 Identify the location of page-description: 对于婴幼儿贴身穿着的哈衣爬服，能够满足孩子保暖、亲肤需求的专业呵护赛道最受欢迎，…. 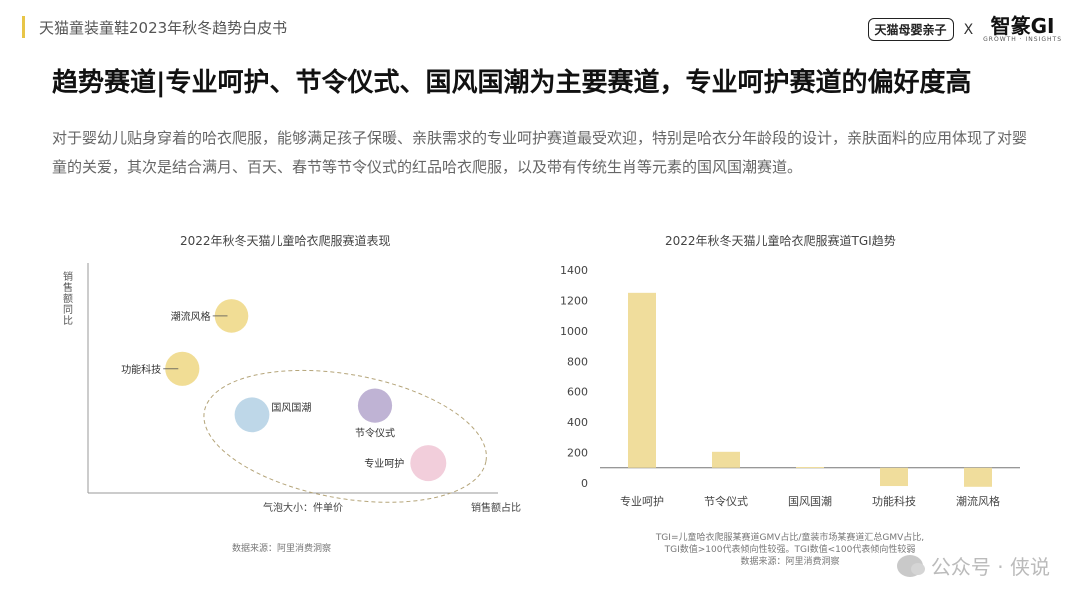
(540, 152).